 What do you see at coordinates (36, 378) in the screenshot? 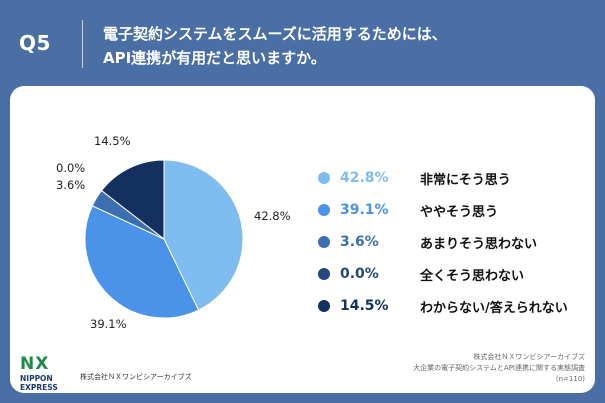
I see `logo-line1: NIPPON` at bounding box center [36, 378].